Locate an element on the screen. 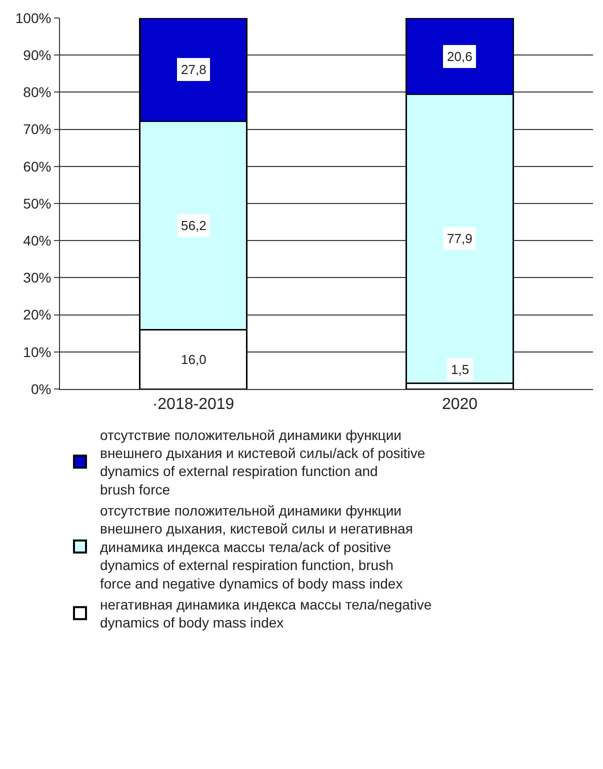 The height and width of the screenshot is (769, 603). data-label: 27,8 is located at coordinates (193, 69).